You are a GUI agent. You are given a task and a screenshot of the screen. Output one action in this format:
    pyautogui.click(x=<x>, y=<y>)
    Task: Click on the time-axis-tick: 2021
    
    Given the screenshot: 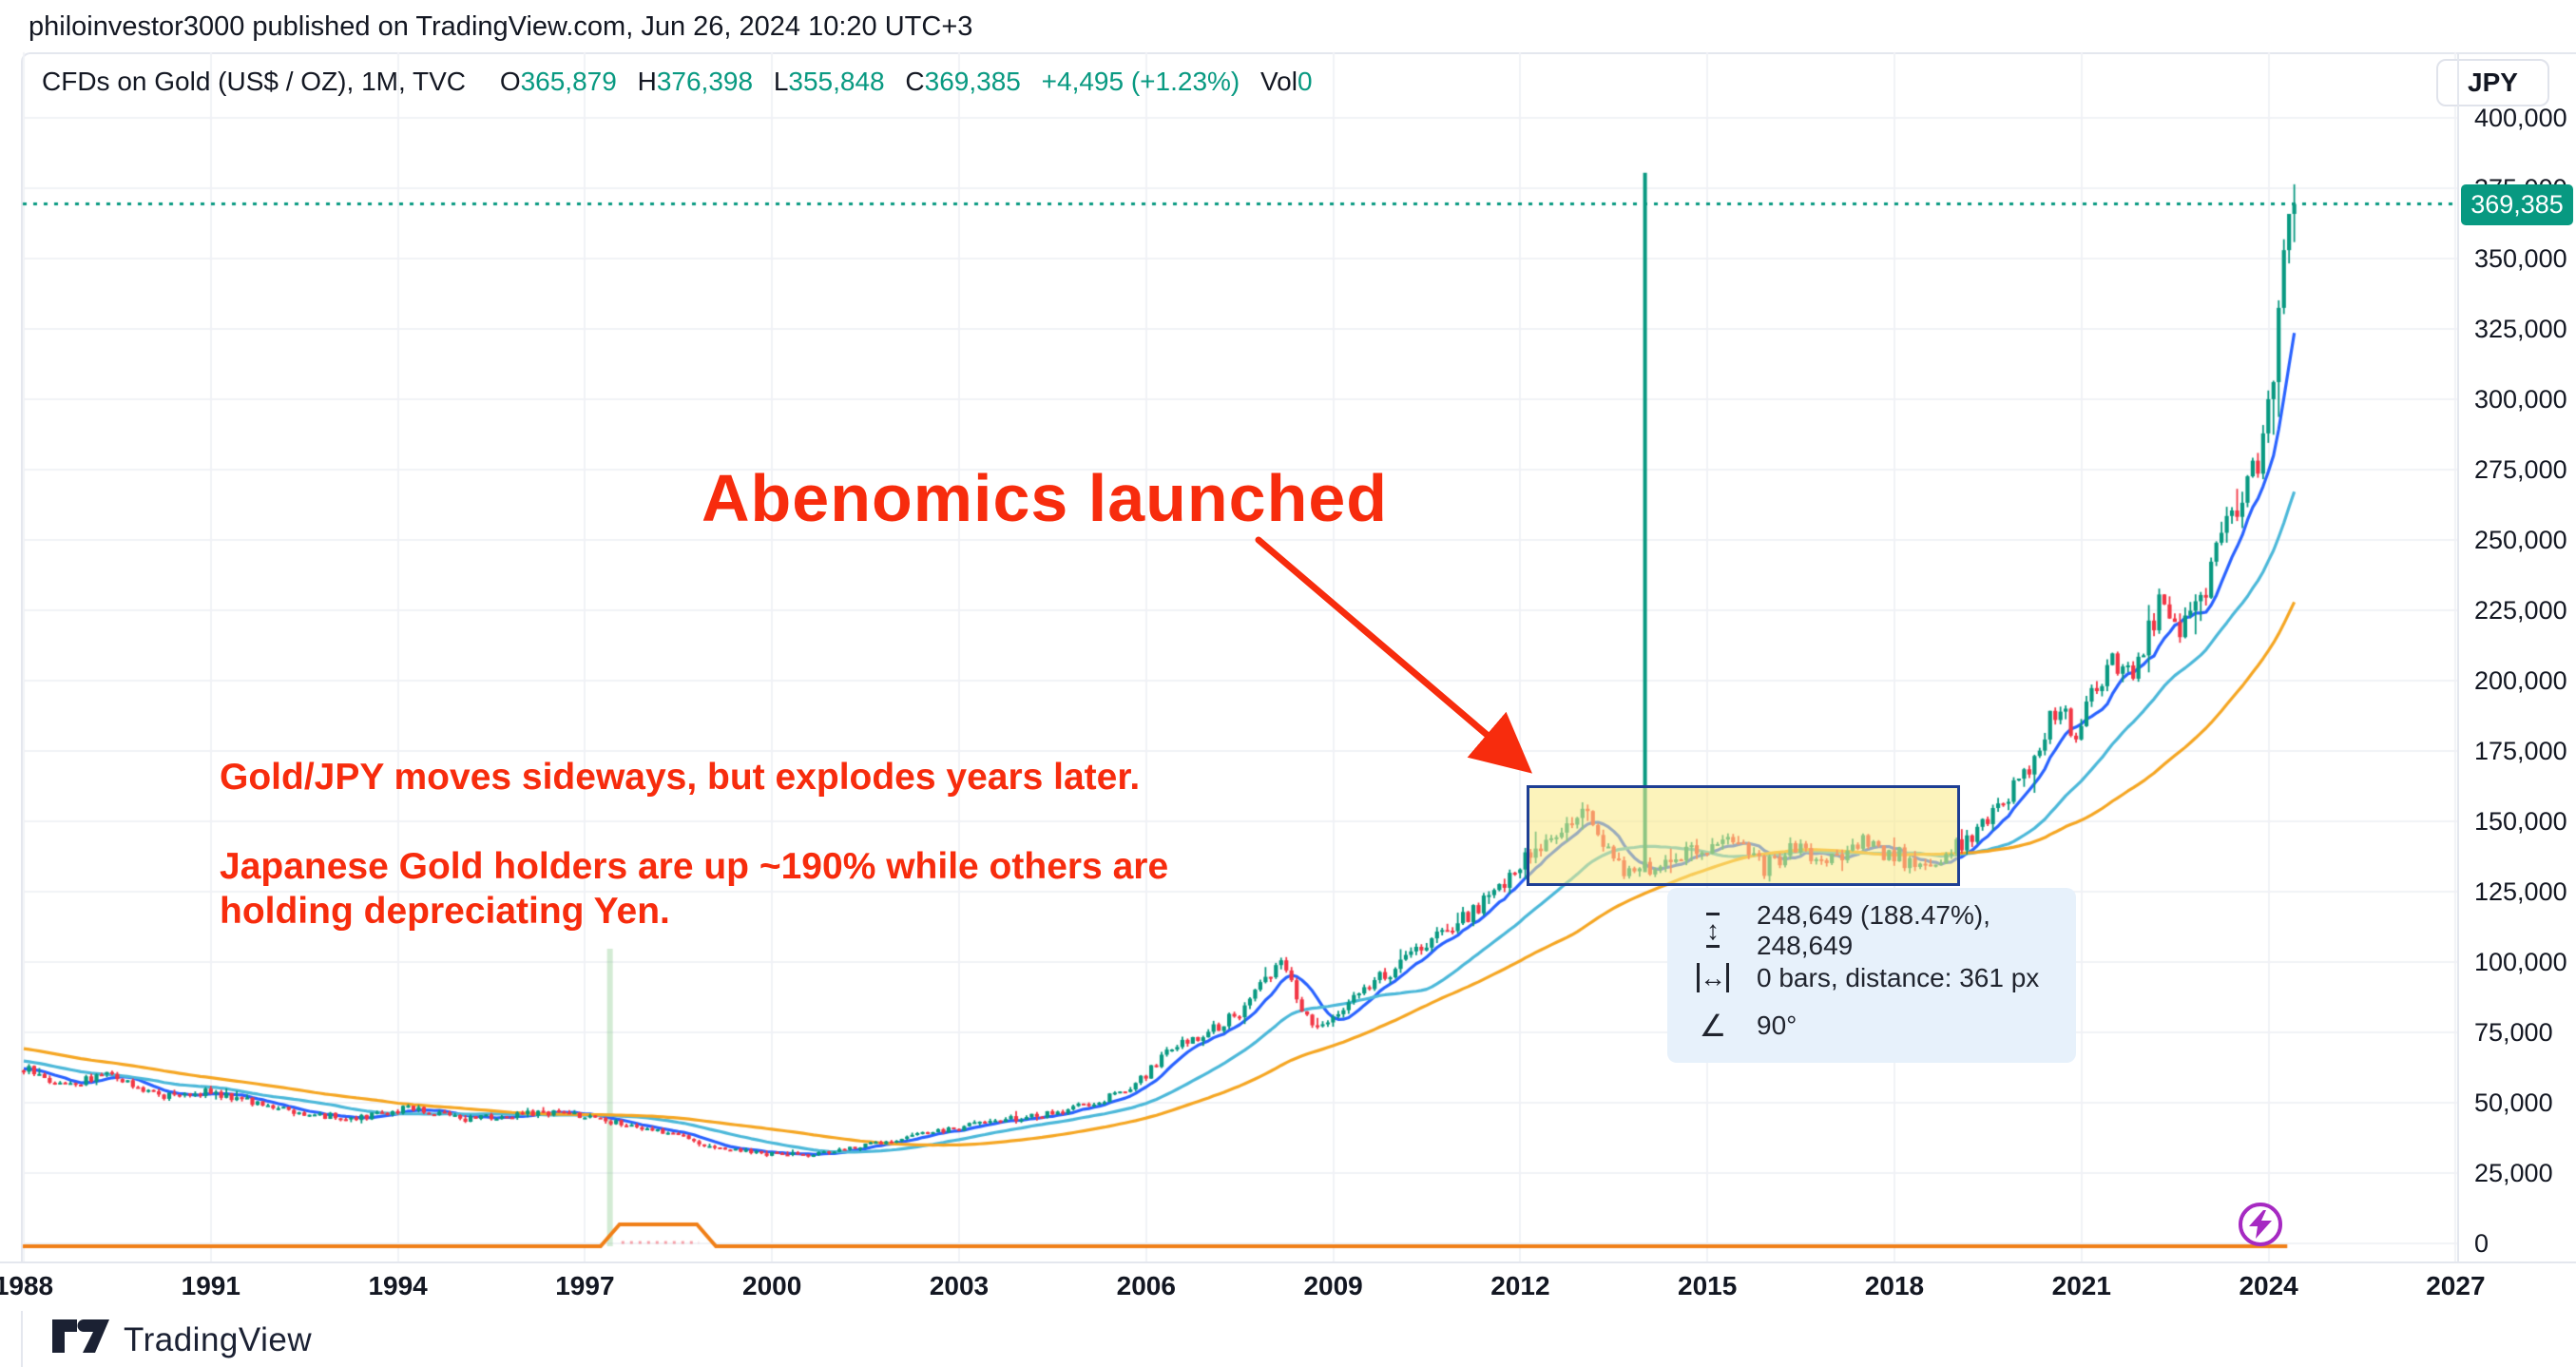 What is the action you would take?
    pyautogui.click(x=2081, y=1285)
    